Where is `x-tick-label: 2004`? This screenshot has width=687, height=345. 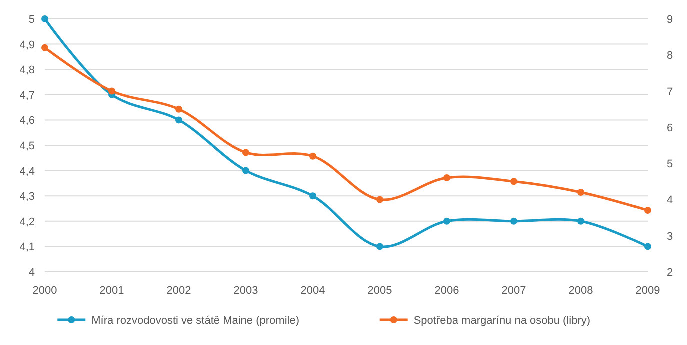 x-tick-label: 2004 is located at coordinates (313, 291).